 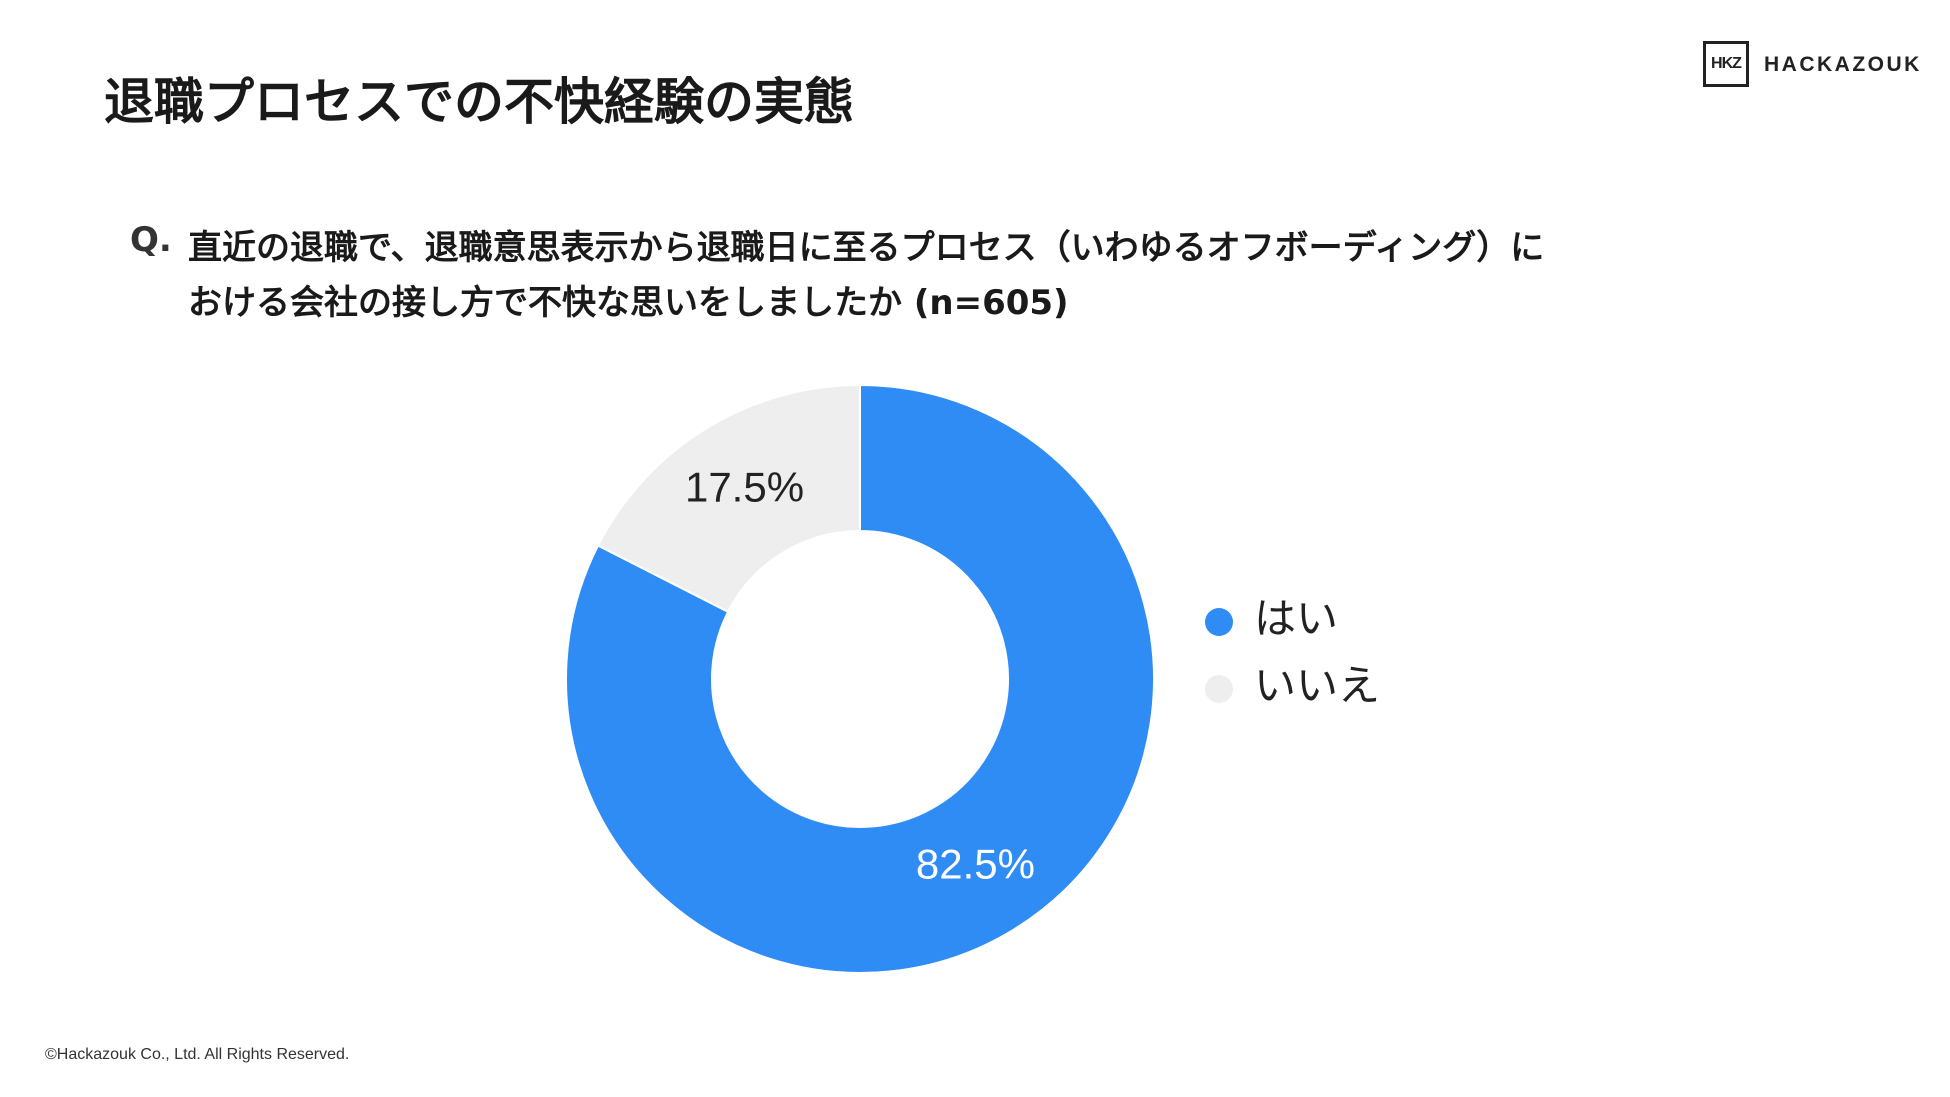 I want to click on legend-label: はい, so click(x=1296, y=618).